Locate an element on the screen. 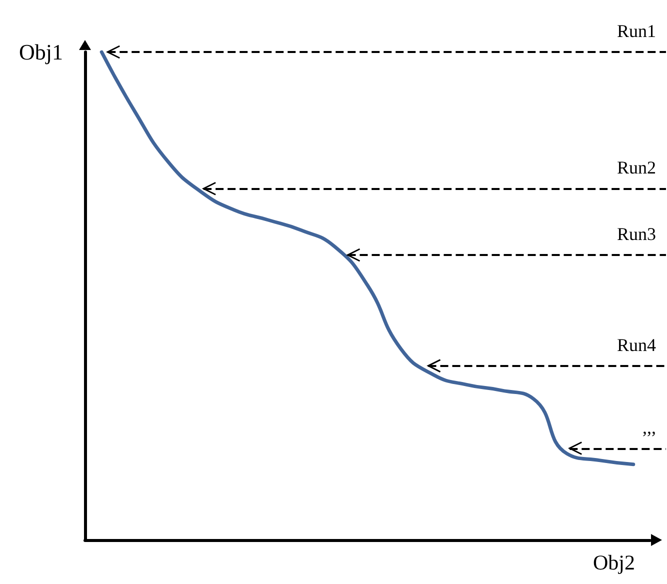 This screenshot has width=667, height=584. ref-line-label: Run4 is located at coordinates (636, 344).